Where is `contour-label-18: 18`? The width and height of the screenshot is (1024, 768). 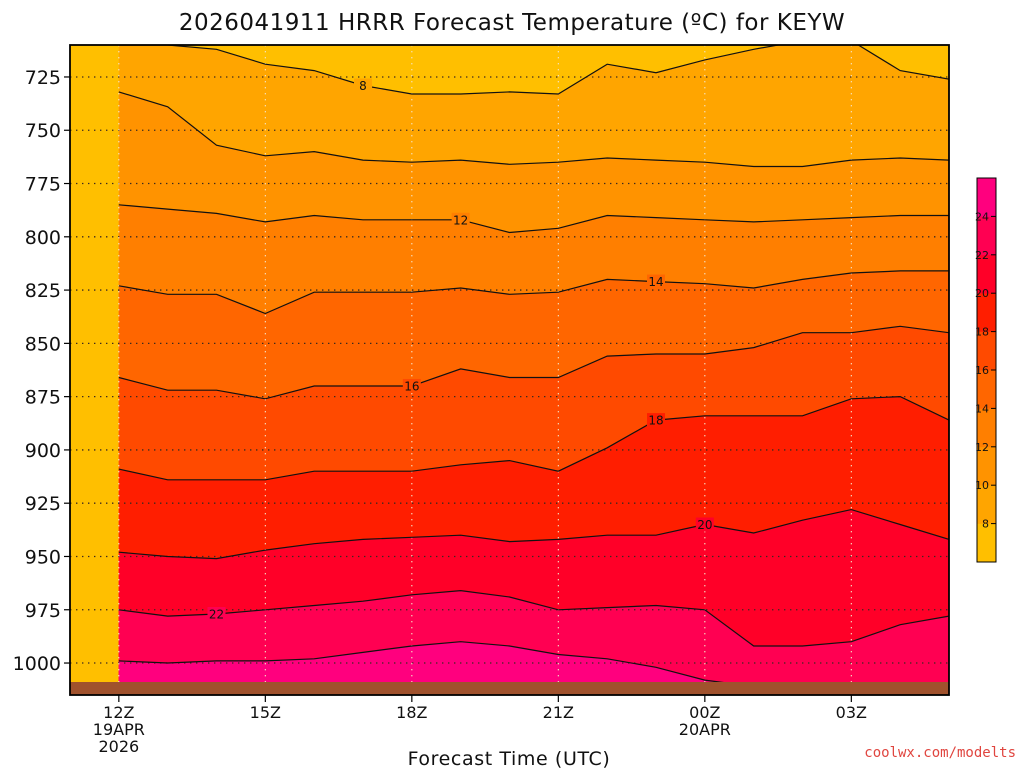
contour-label-18: 18 is located at coordinates (655, 421).